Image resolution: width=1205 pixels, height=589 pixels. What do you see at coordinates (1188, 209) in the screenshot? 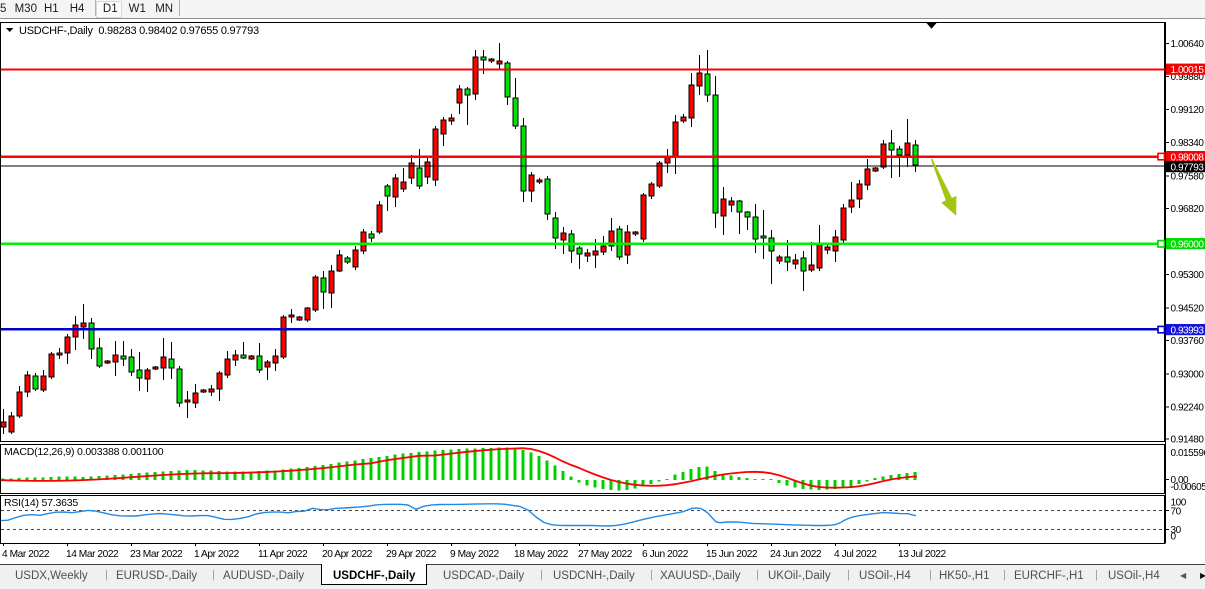
I see `svg-text: 0.96820` at bounding box center [1188, 209].